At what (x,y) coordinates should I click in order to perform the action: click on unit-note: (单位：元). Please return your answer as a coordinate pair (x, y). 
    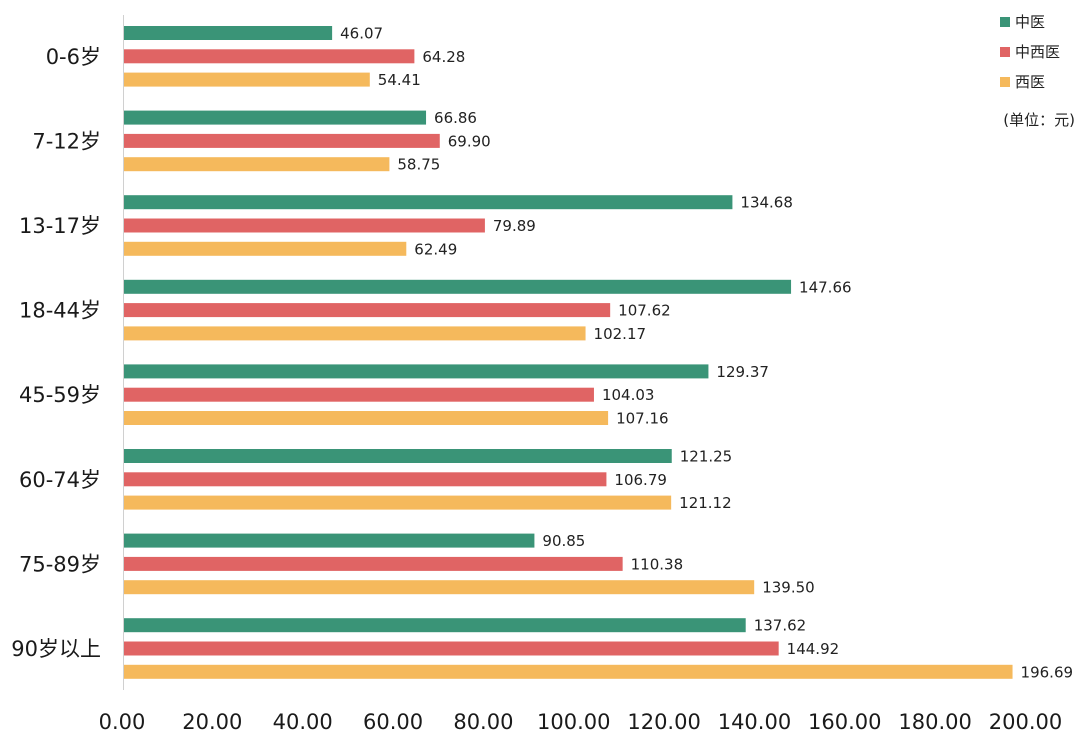
    Looking at the image, I should click on (1039, 120).